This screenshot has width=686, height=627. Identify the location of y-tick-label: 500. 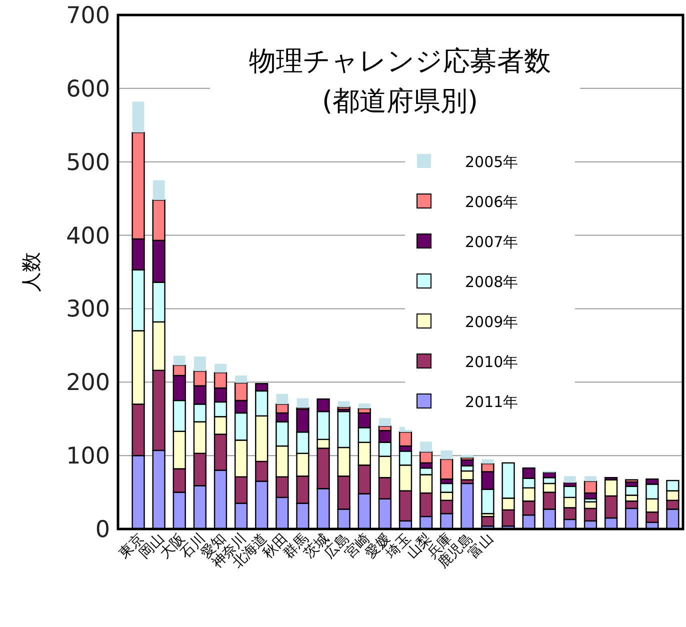
(88, 163).